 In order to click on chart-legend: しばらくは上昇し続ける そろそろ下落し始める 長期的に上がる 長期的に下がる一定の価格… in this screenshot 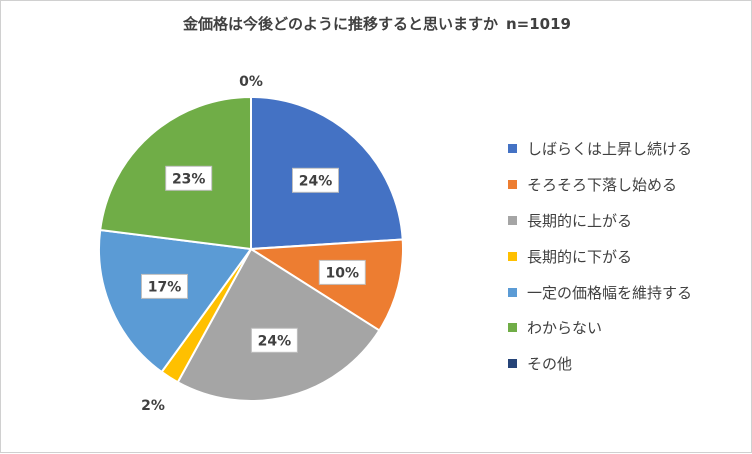, I will do `click(600, 256)`.